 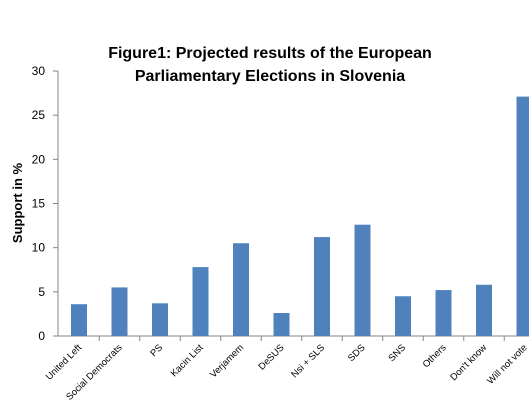 I want to click on x-tick-label: Nsi + SLS, so click(x=308, y=361).